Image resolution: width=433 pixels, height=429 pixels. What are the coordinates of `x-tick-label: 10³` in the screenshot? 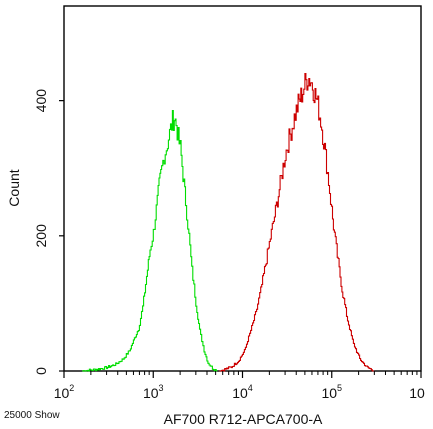 It's located at (153, 392).